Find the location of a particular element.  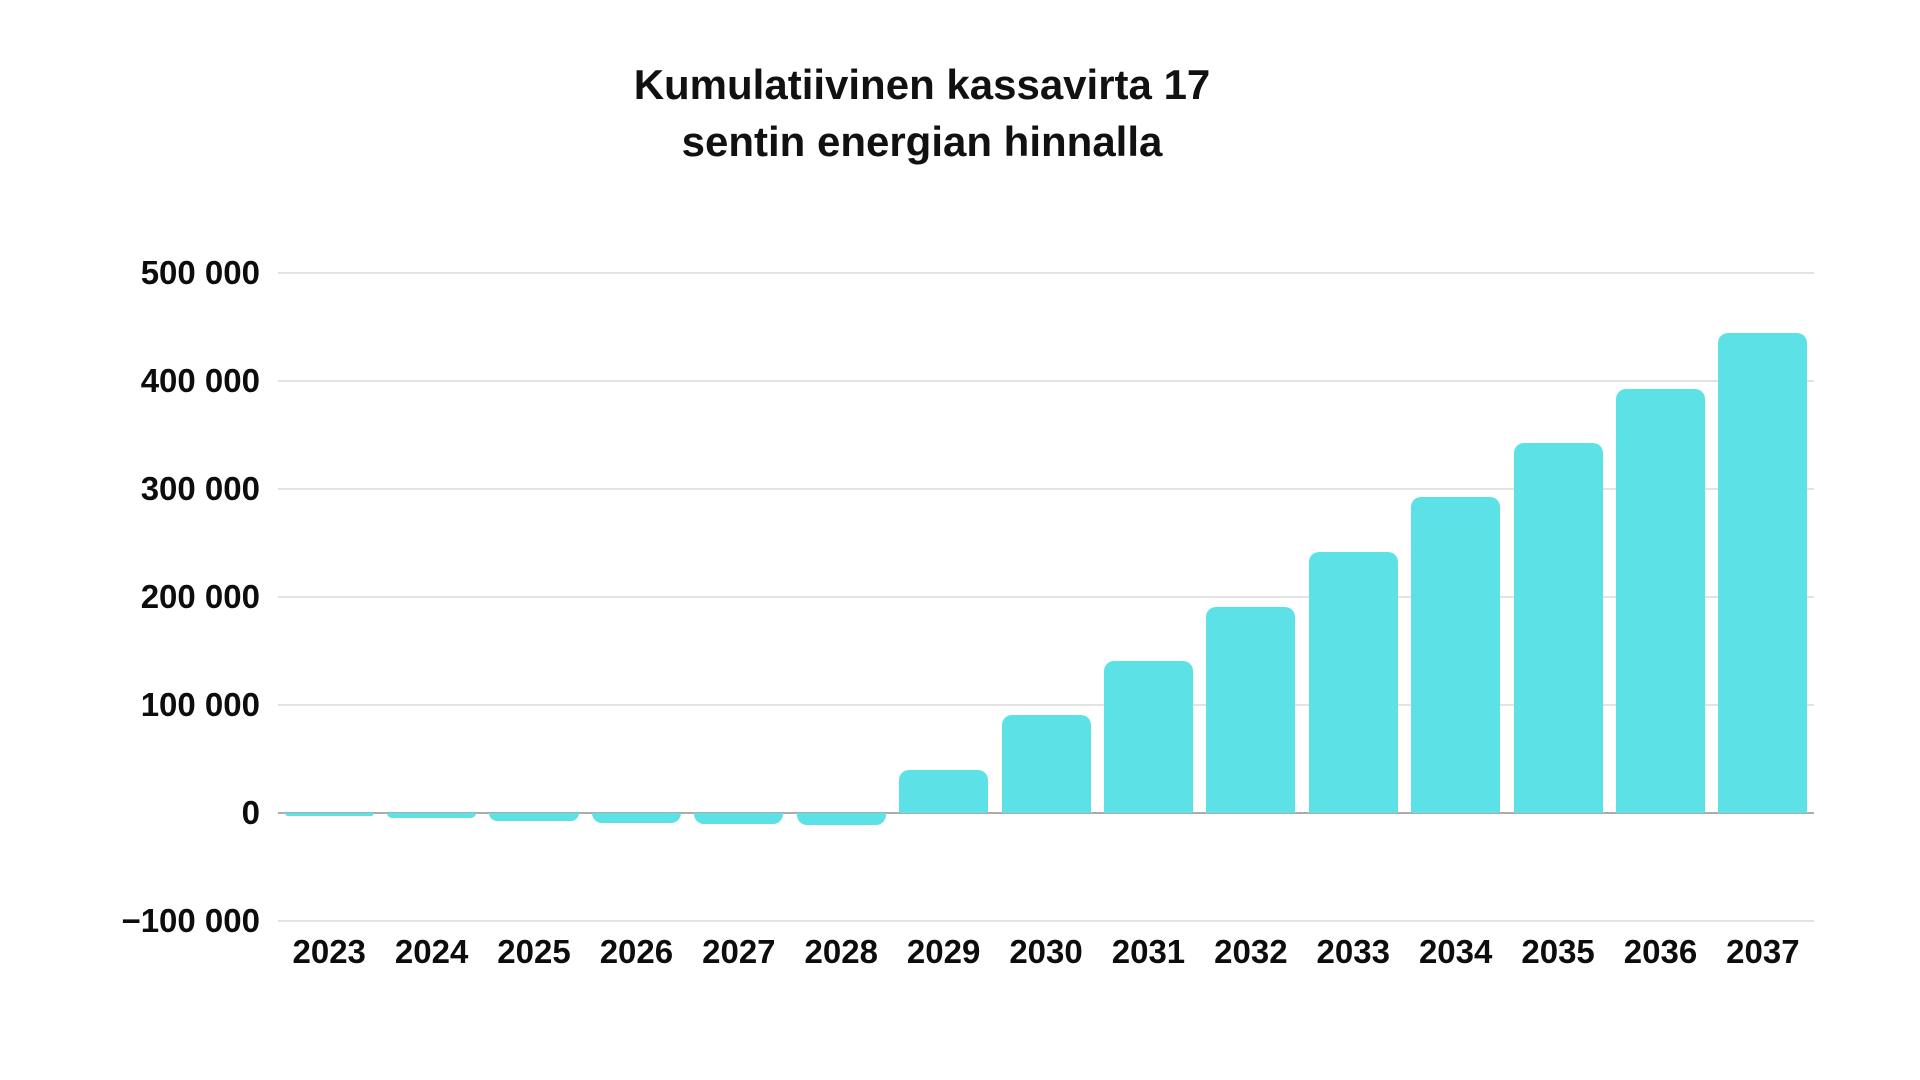

y-tick-label: −100 000 is located at coordinates (190, 920).